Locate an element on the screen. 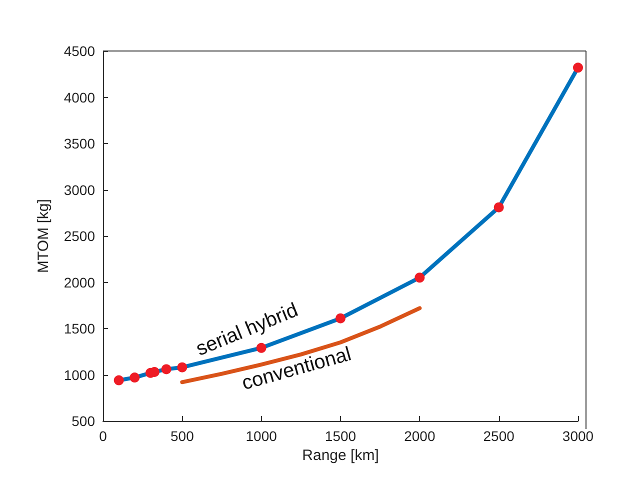  y-tick-label: 2500 is located at coordinates (80, 236).